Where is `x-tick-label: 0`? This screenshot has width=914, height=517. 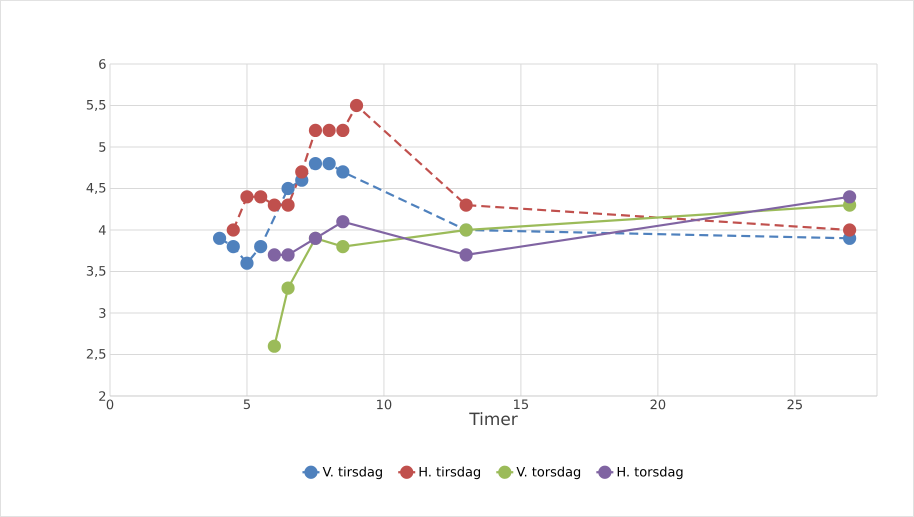
x-tick-label: 0 is located at coordinates (110, 405).